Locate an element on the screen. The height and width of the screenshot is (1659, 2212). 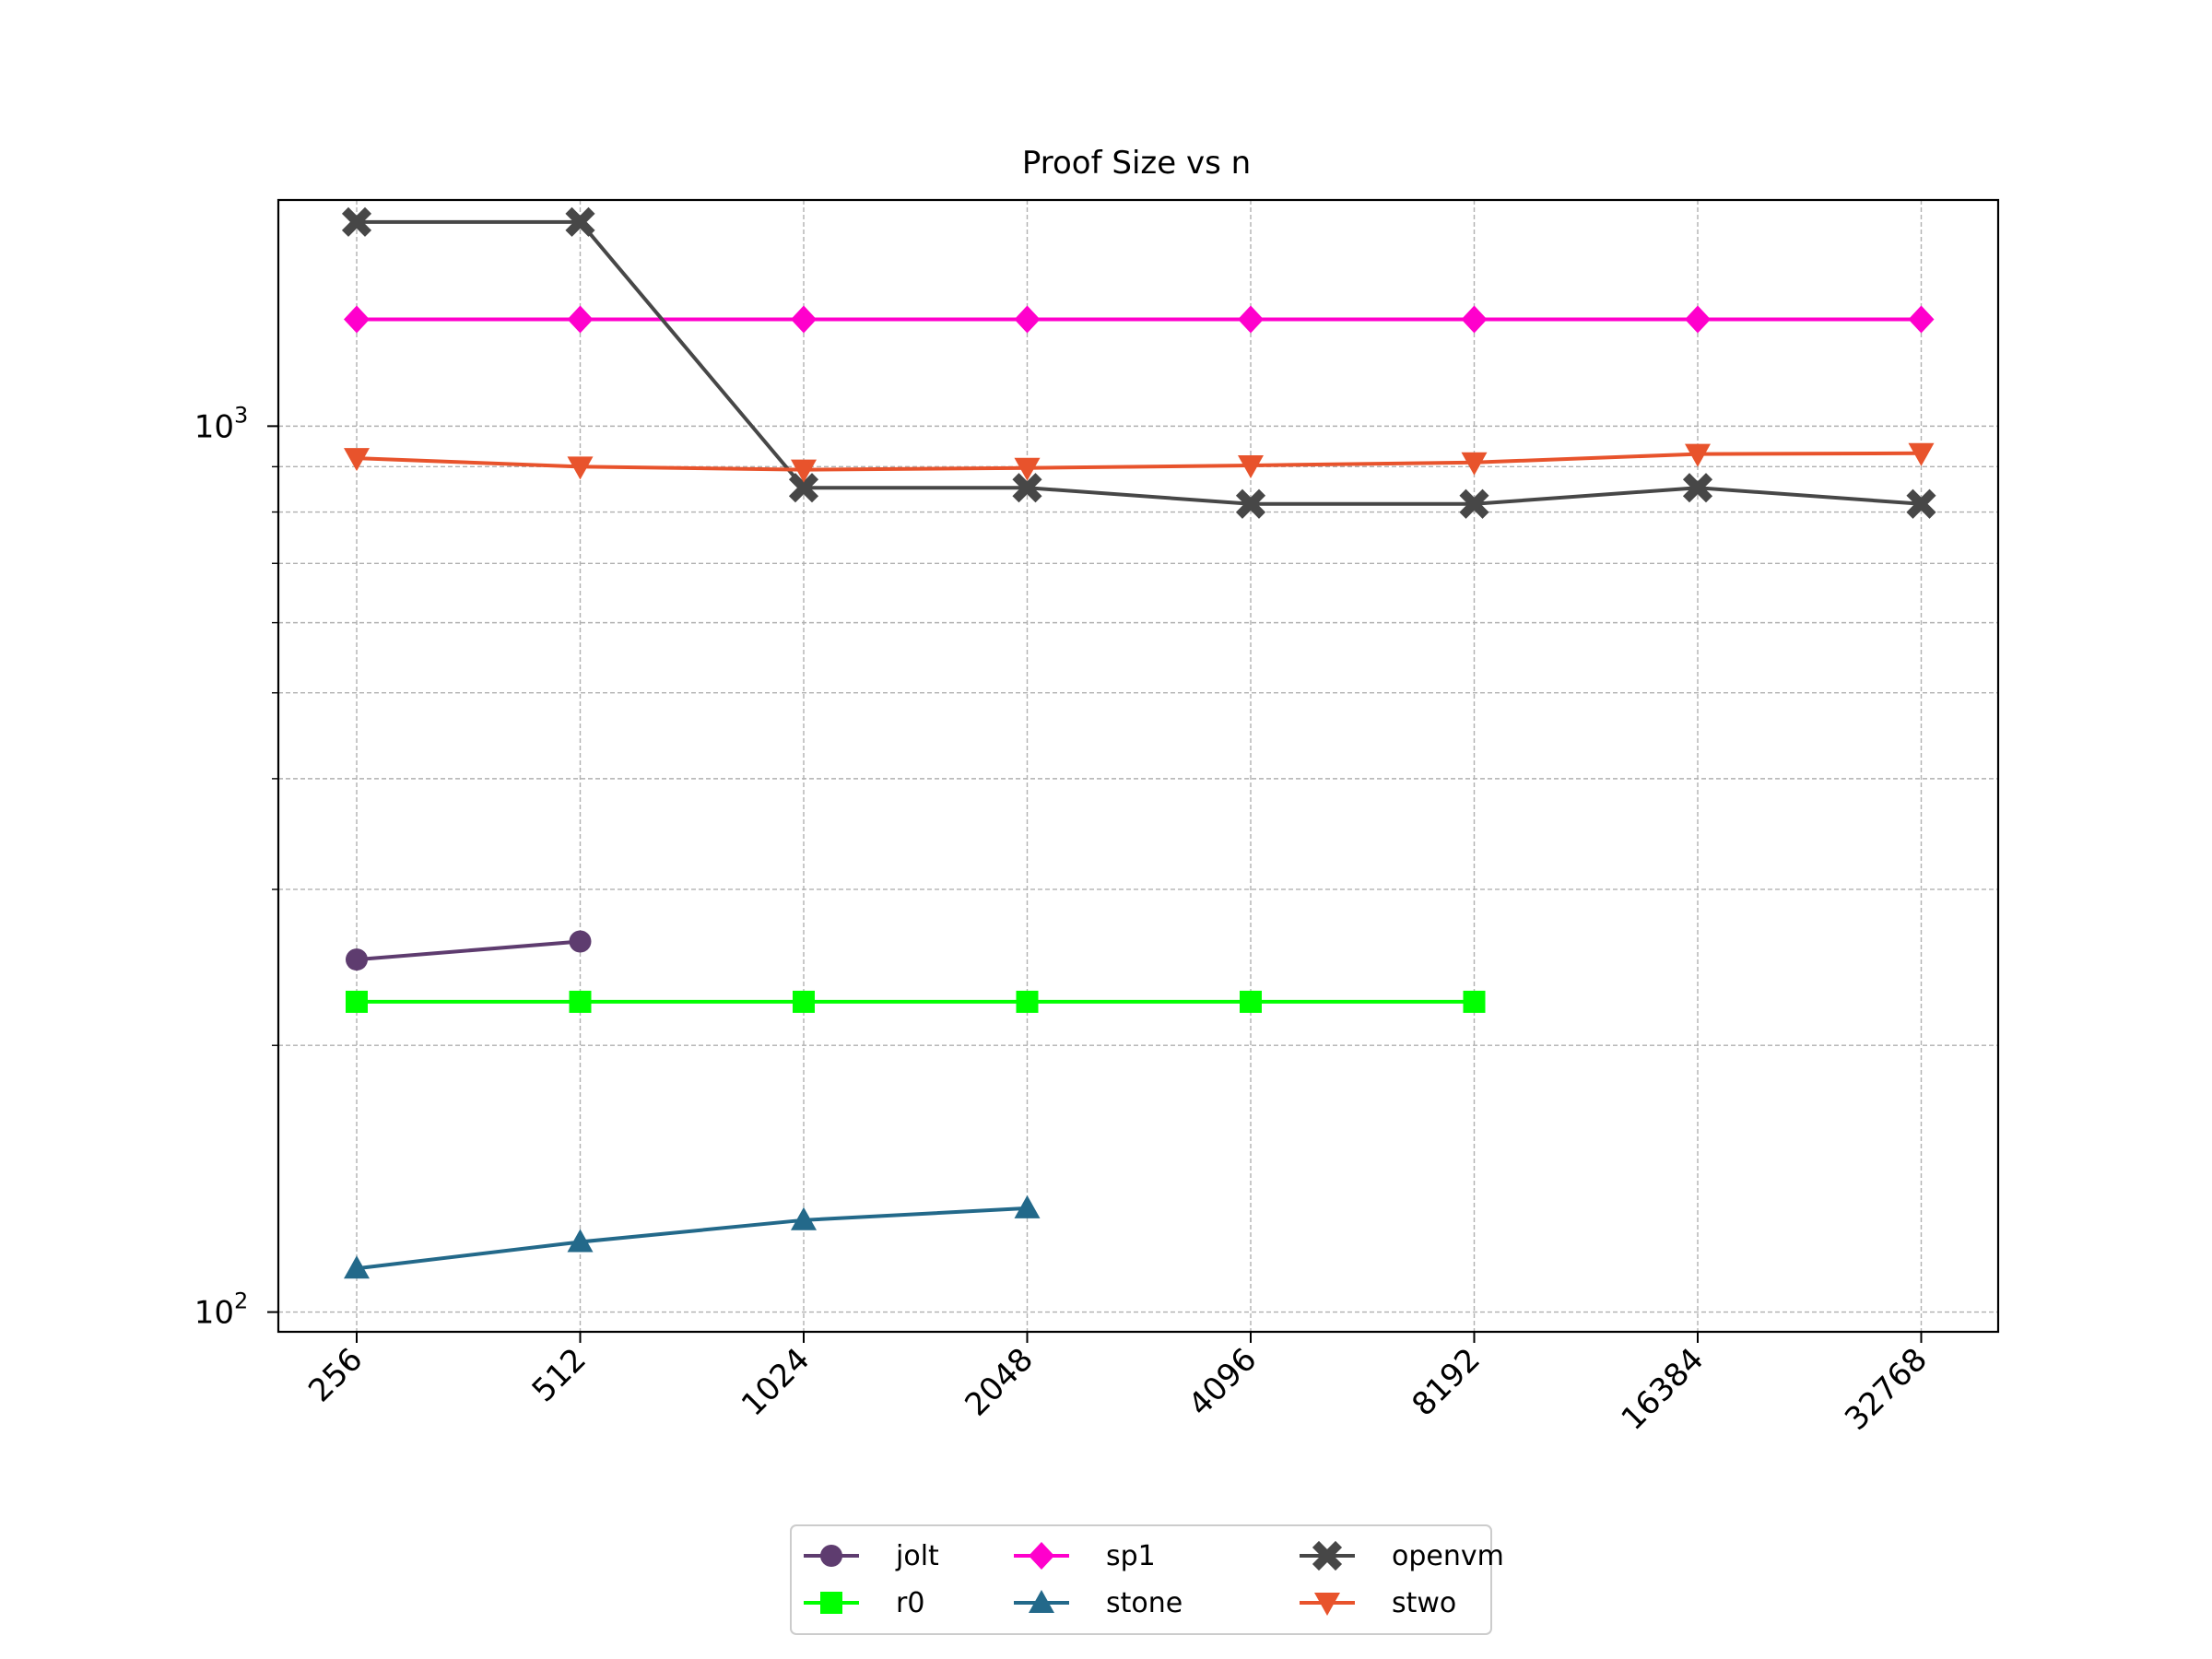
x-tick-label: 1024 is located at coordinates (776, 1382).